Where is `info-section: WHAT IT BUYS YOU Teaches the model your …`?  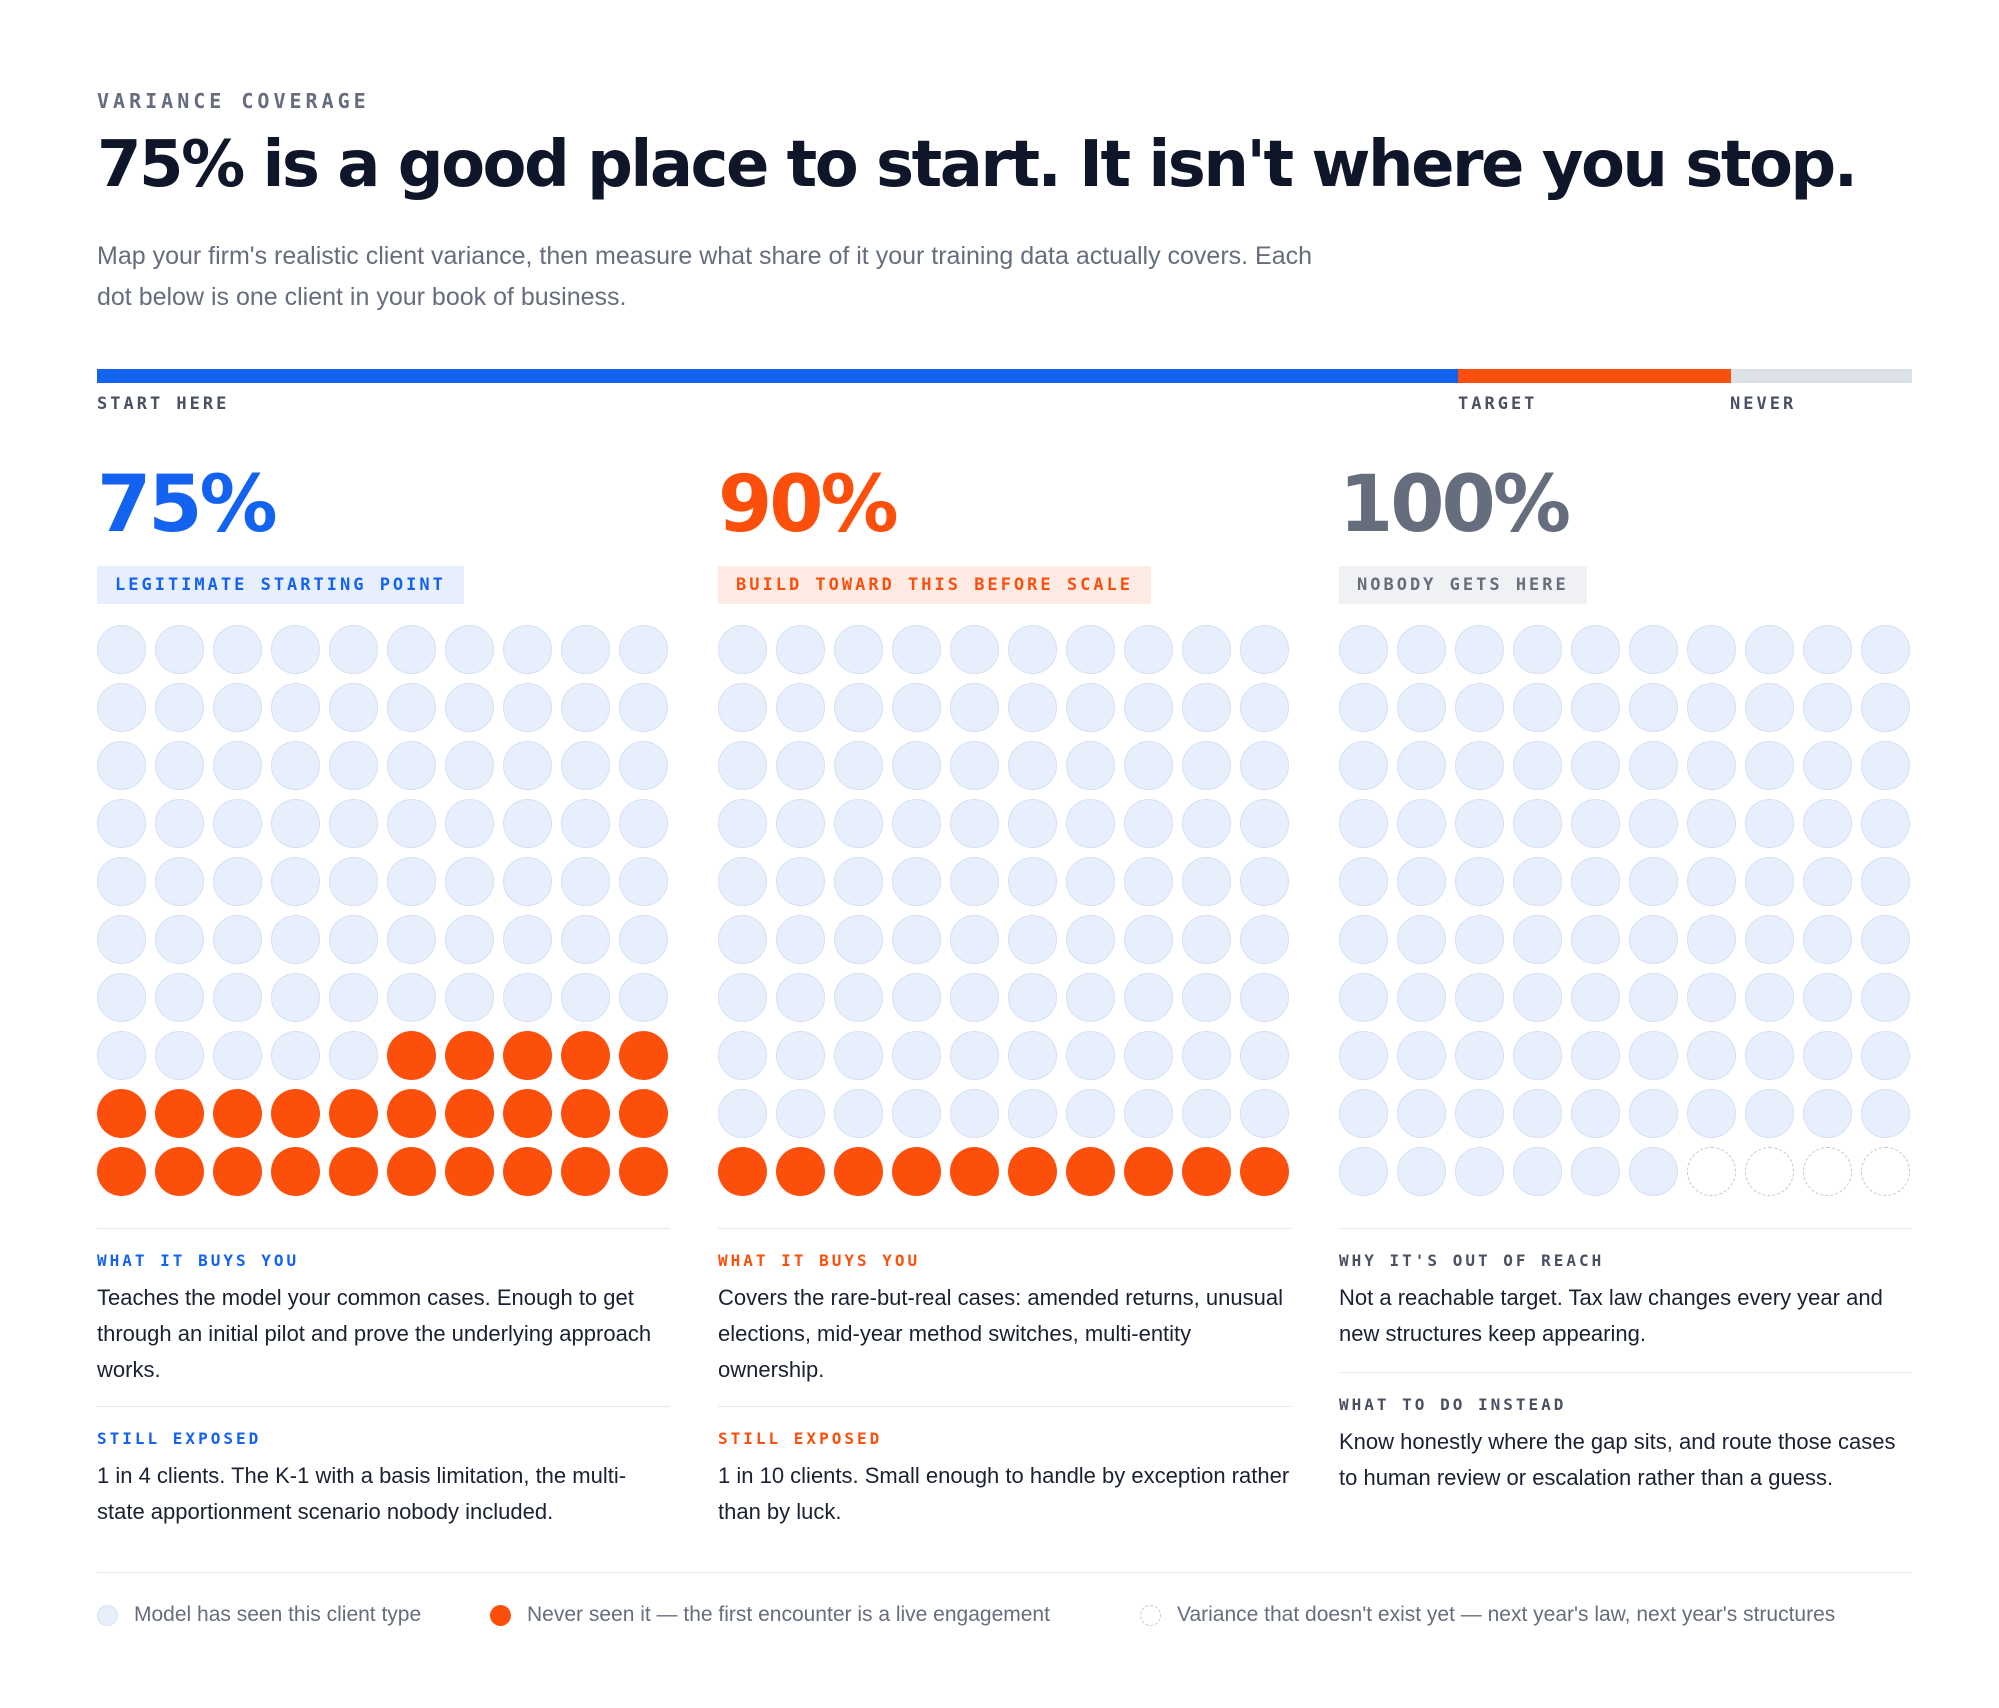 info-section: WHAT IT BUYS YOU Teaches the model your … is located at coordinates (383, 1308).